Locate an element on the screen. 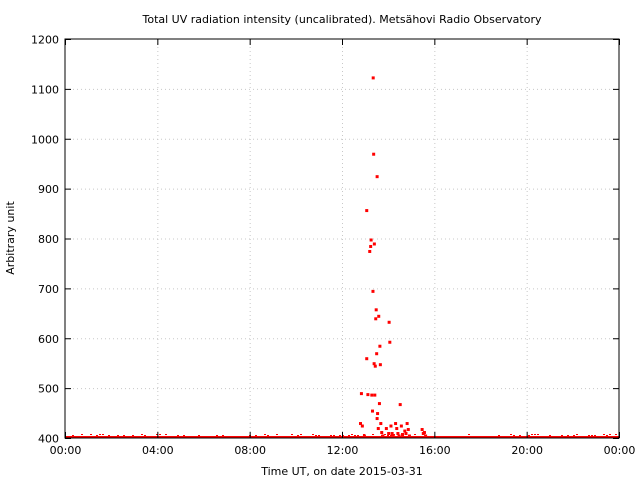  x-tick-label: 08:00 is located at coordinates (250, 450).